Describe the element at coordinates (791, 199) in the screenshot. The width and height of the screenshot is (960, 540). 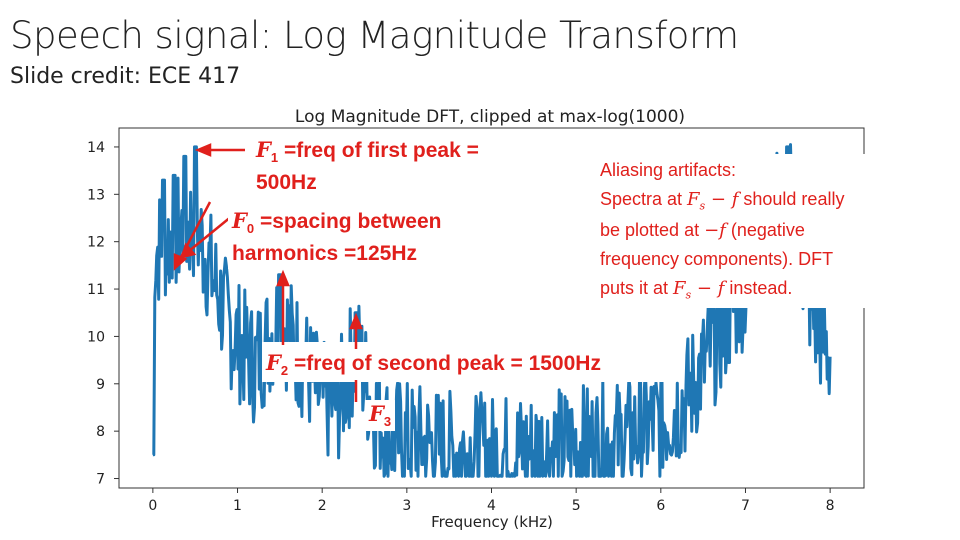
I see `alias-line-2b: should really` at that location.